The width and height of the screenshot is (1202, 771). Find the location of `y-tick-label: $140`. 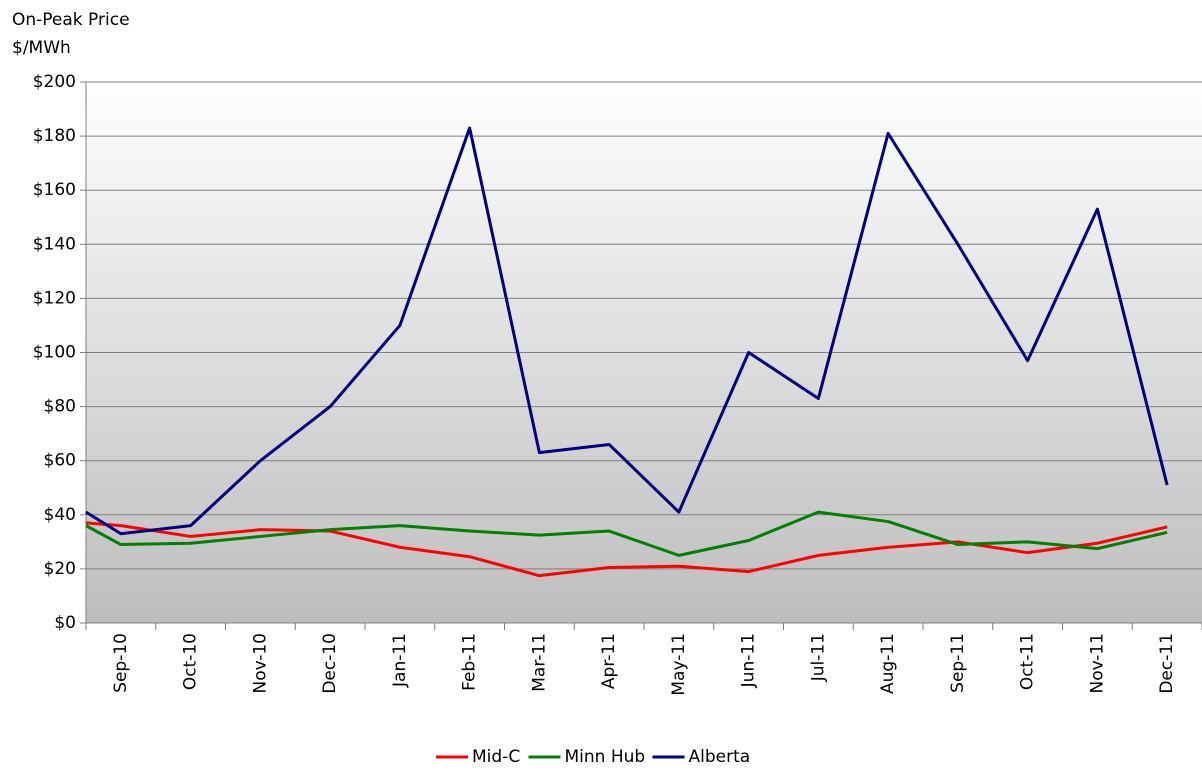

y-tick-label: $140 is located at coordinates (54, 244).